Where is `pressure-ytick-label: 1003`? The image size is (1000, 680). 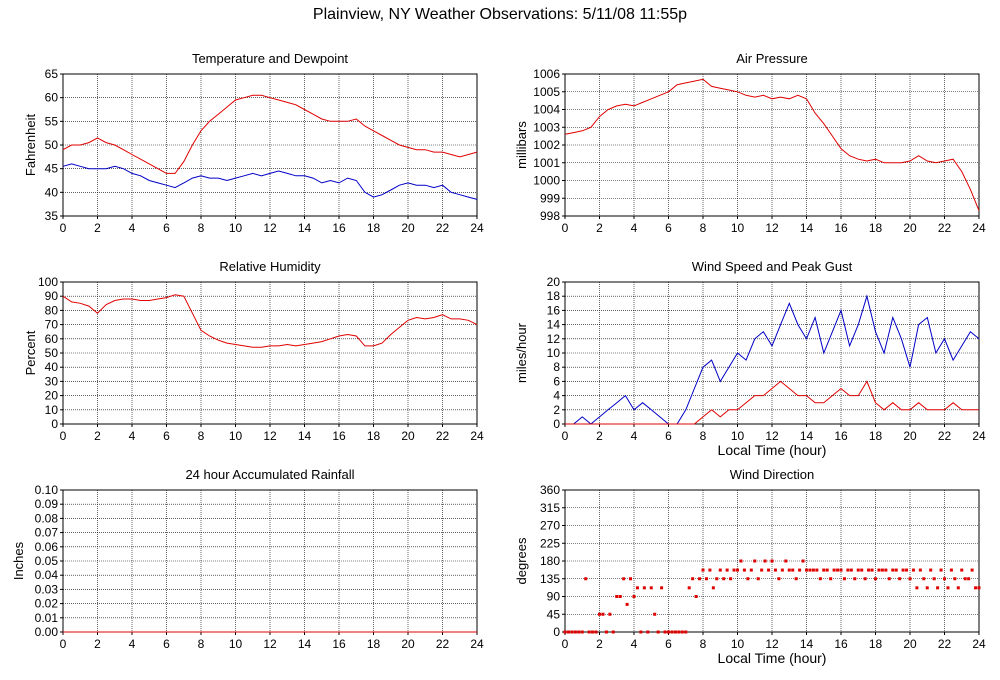 pressure-ytick-label: 1003 is located at coordinates (546, 127).